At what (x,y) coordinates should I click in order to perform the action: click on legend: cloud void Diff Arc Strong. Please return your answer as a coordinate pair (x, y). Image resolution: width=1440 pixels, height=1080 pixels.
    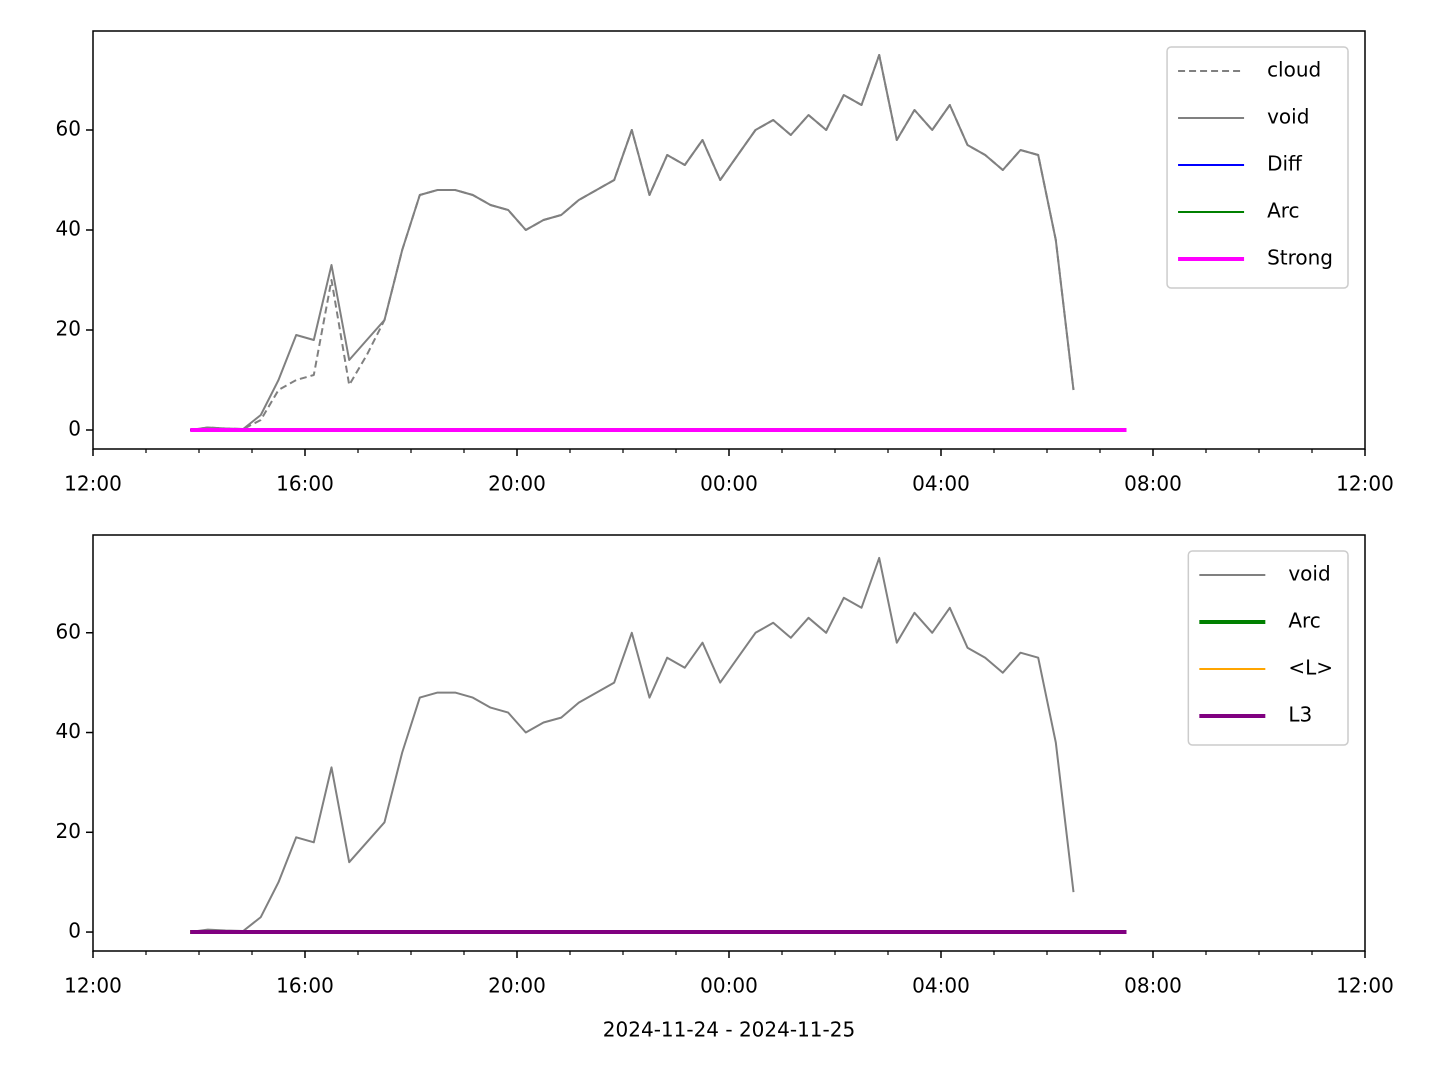
    Looking at the image, I should click on (1257, 167).